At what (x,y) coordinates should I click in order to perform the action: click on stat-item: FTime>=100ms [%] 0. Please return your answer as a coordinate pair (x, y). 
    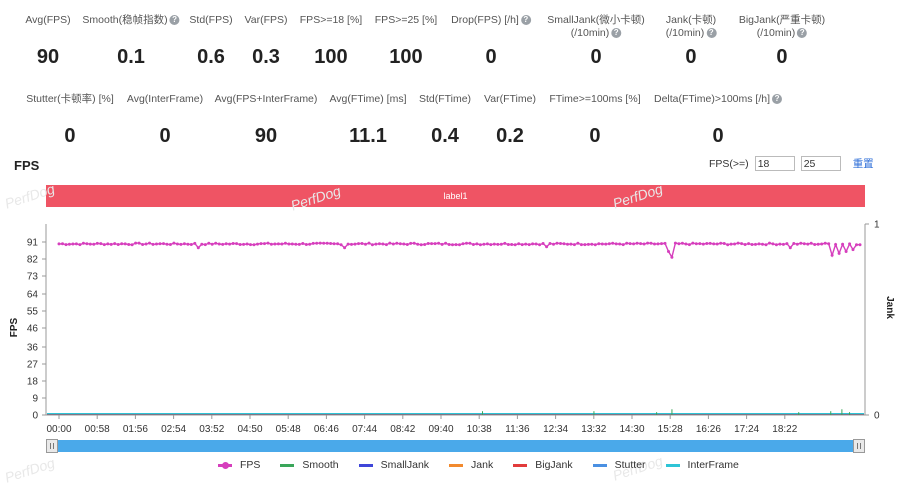
    Looking at the image, I should click on (594, 120).